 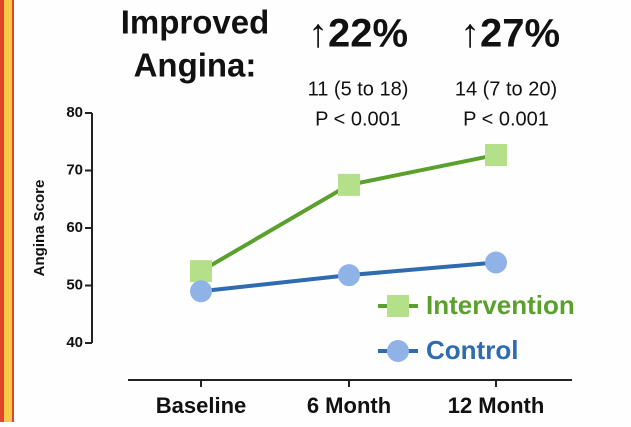 What do you see at coordinates (500, 305) in the screenshot?
I see `legend-label: Intervention` at bounding box center [500, 305].